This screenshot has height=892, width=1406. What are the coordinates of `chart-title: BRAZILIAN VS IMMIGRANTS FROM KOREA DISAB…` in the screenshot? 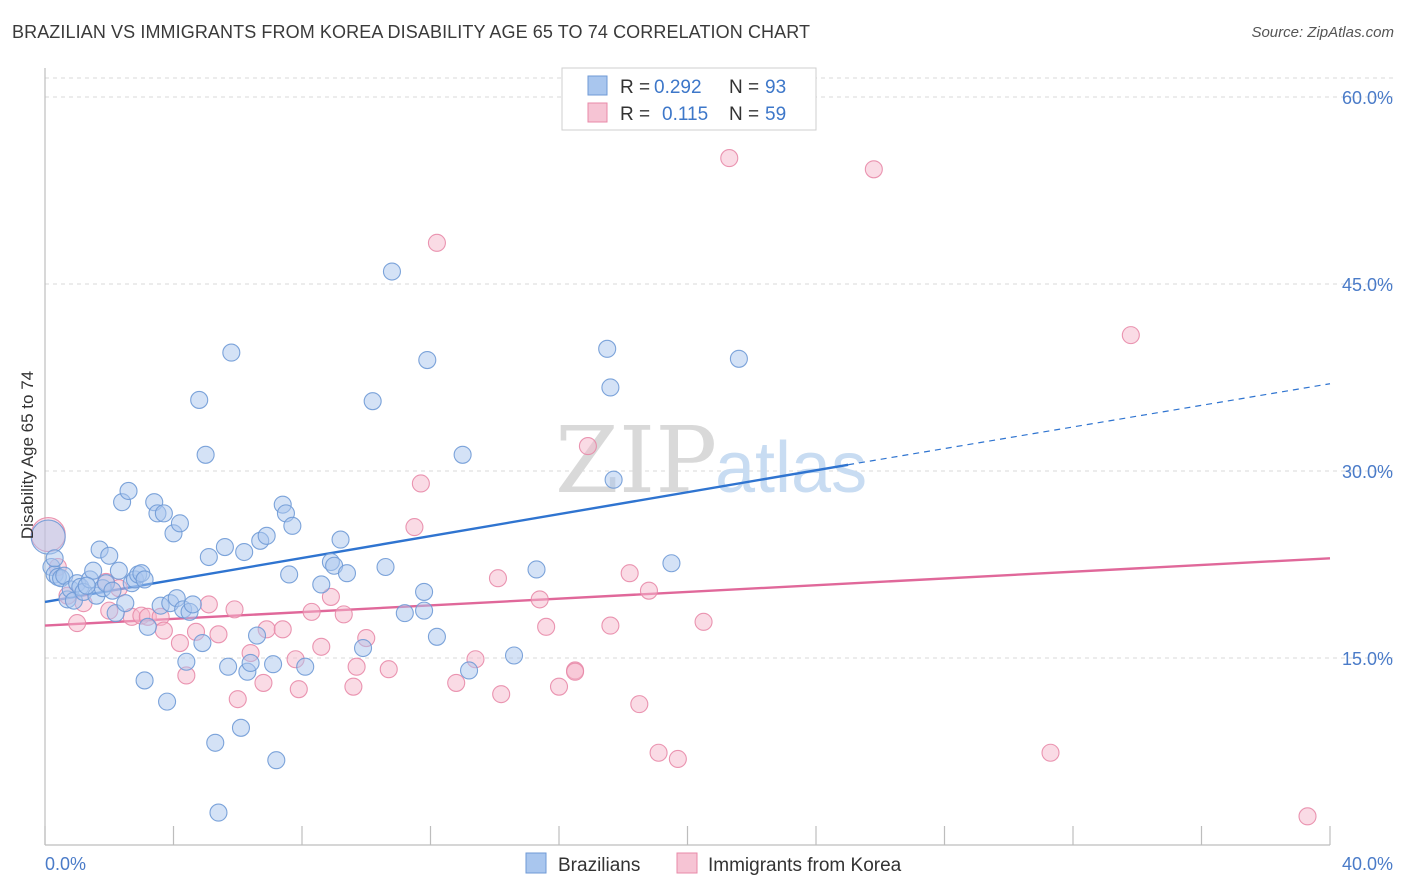 It's located at (411, 32).